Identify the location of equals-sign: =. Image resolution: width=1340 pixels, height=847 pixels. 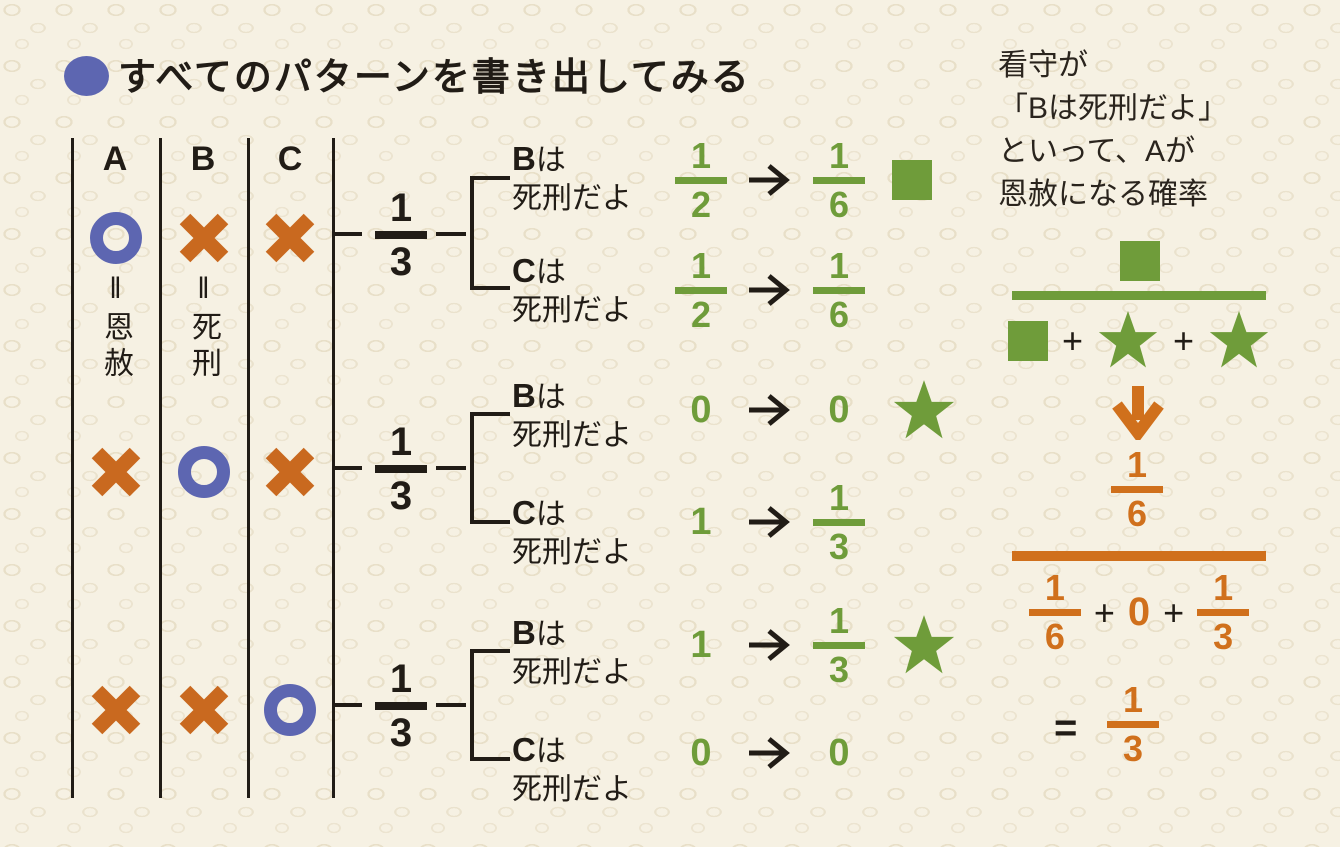
(1066, 728).